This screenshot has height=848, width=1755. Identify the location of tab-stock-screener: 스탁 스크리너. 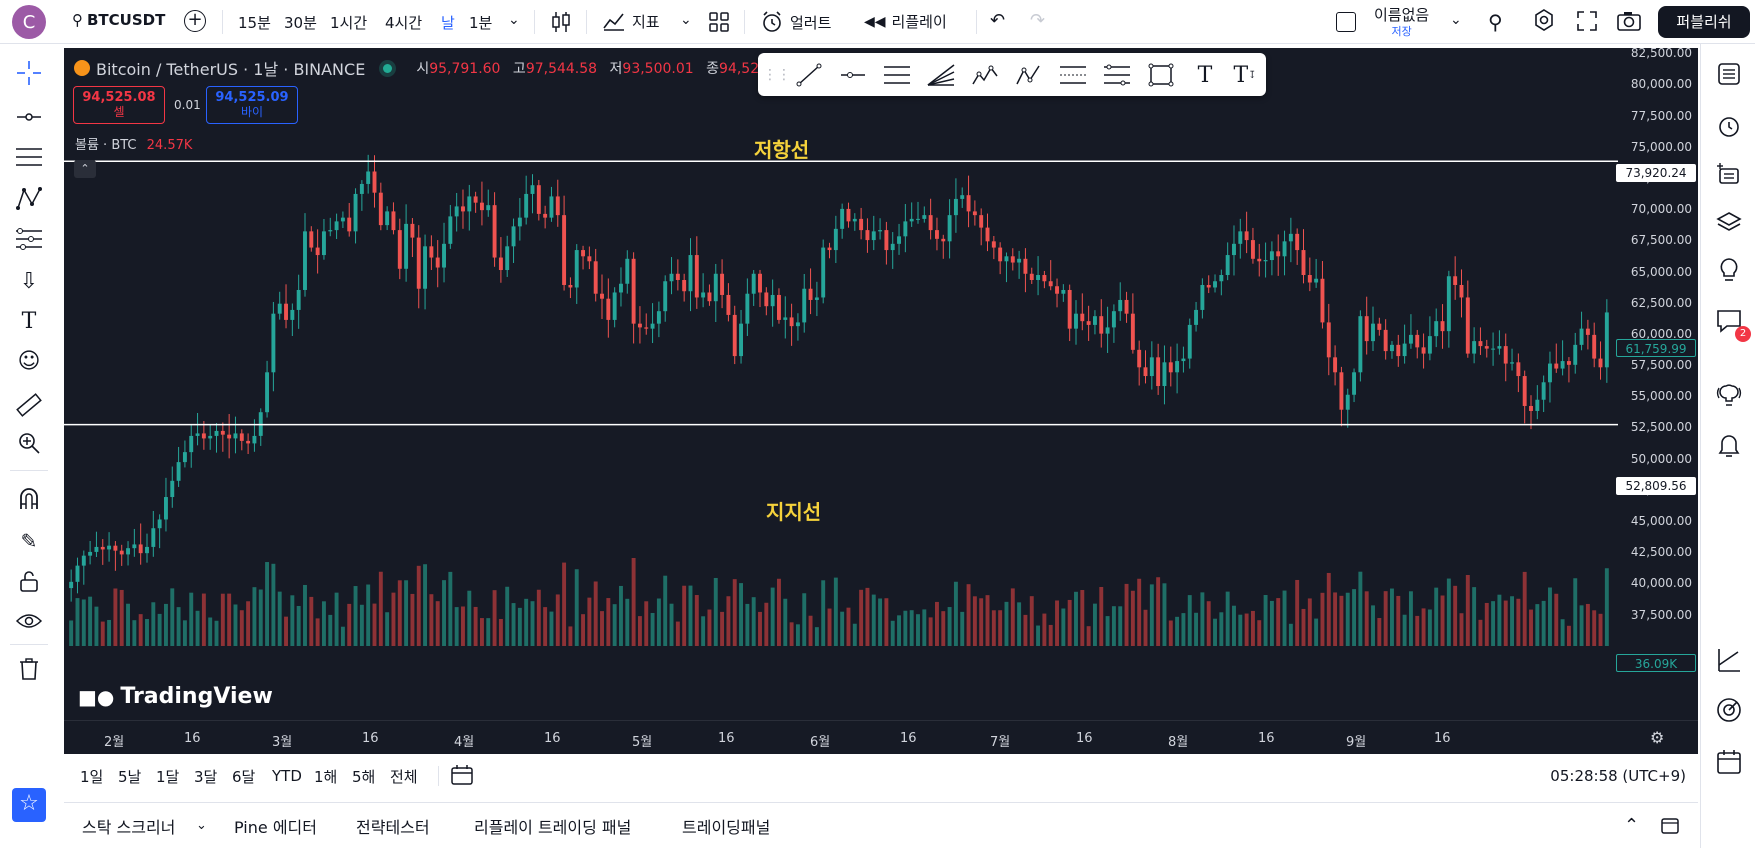
(129, 827).